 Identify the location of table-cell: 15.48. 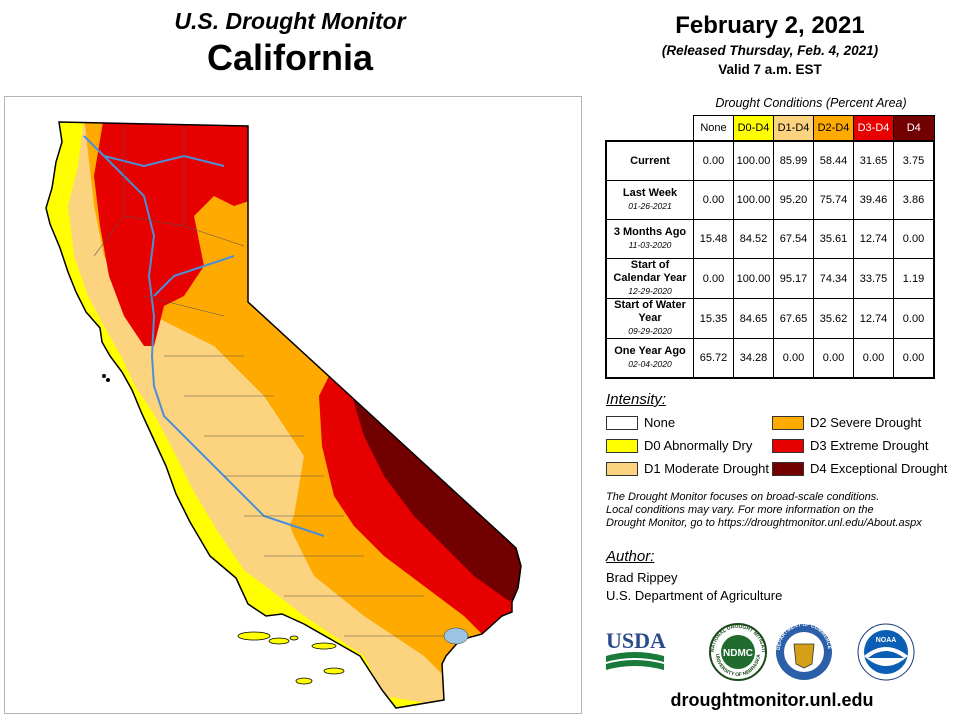
(713, 239).